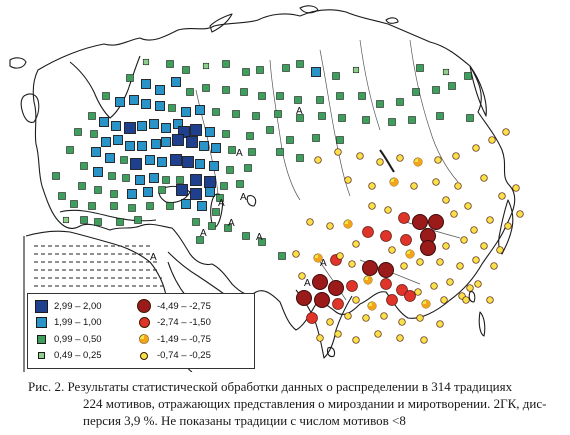 The image size is (570, 435). I want to click on legend-label: 0,49 – 0,25, so click(78, 356).